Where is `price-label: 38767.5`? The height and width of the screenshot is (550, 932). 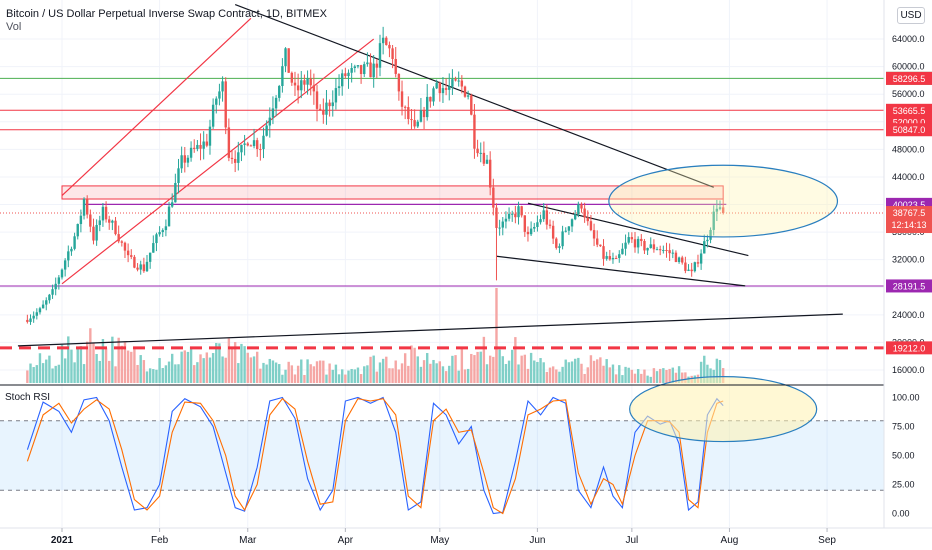
price-label: 38767.5 is located at coordinates (909, 213).